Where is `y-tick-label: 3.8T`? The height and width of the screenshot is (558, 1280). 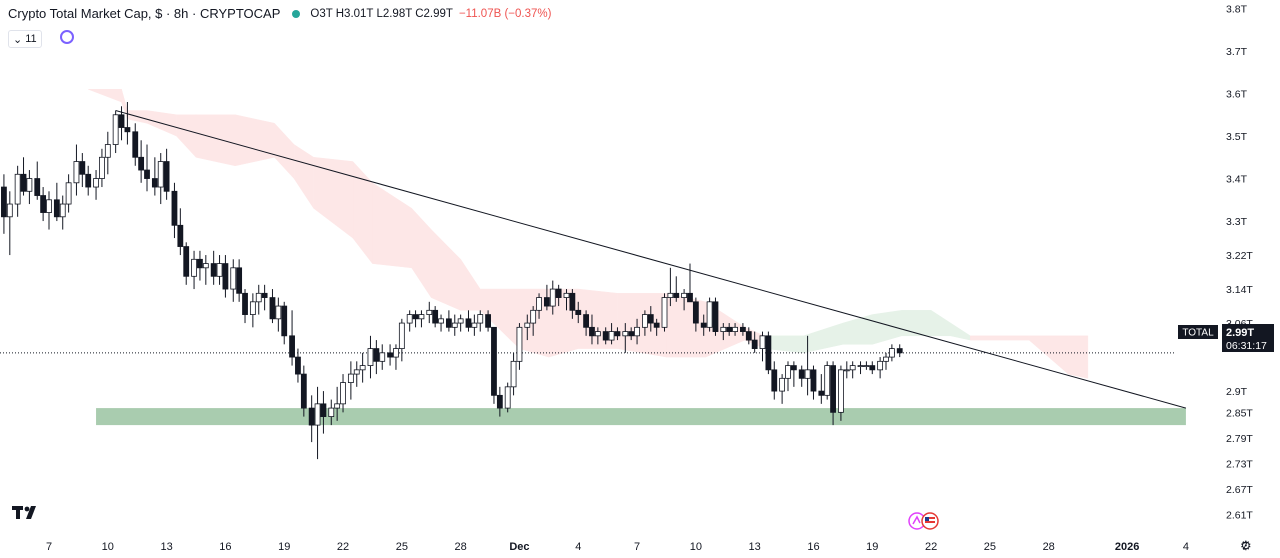 y-tick-label: 3.8T is located at coordinates (1237, 10).